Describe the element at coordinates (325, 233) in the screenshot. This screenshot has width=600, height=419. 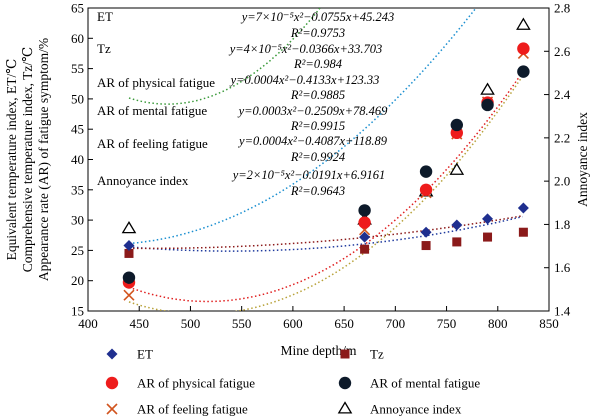
I see `trend-line` at that location.